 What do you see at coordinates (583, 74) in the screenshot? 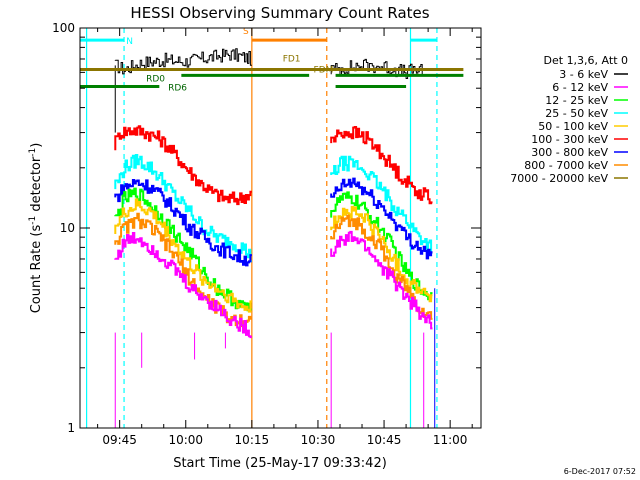
I see `legend-label: 3 - 6 keV` at bounding box center [583, 74].